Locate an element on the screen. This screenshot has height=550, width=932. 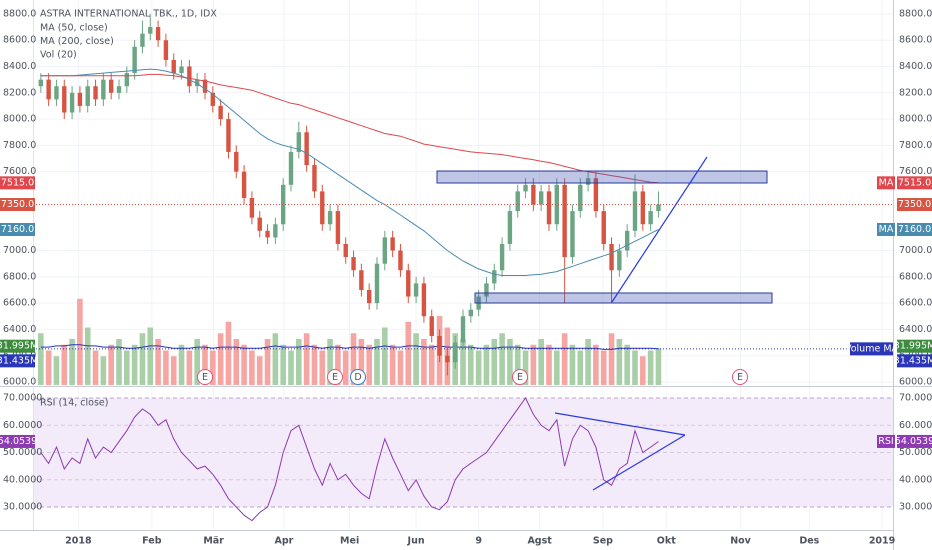
price-tag: 7350.0 is located at coordinates (914, 205).